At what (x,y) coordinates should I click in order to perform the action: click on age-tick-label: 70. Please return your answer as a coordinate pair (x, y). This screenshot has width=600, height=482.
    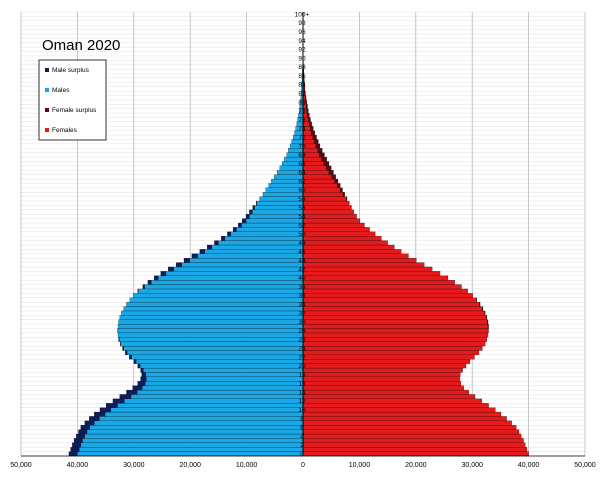
    Looking at the image, I should click on (302, 146).